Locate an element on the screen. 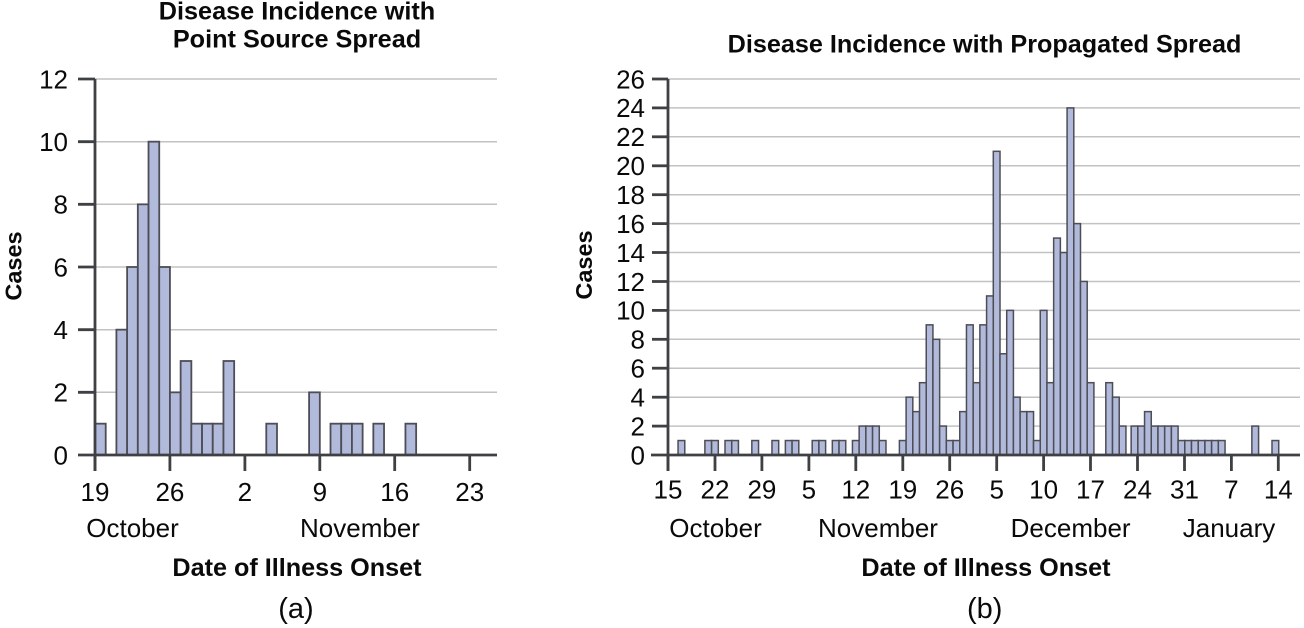 Image resolution: width=1304 pixels, height=628 pixels. svg-text: 20 is located at coordinates (630, 166).